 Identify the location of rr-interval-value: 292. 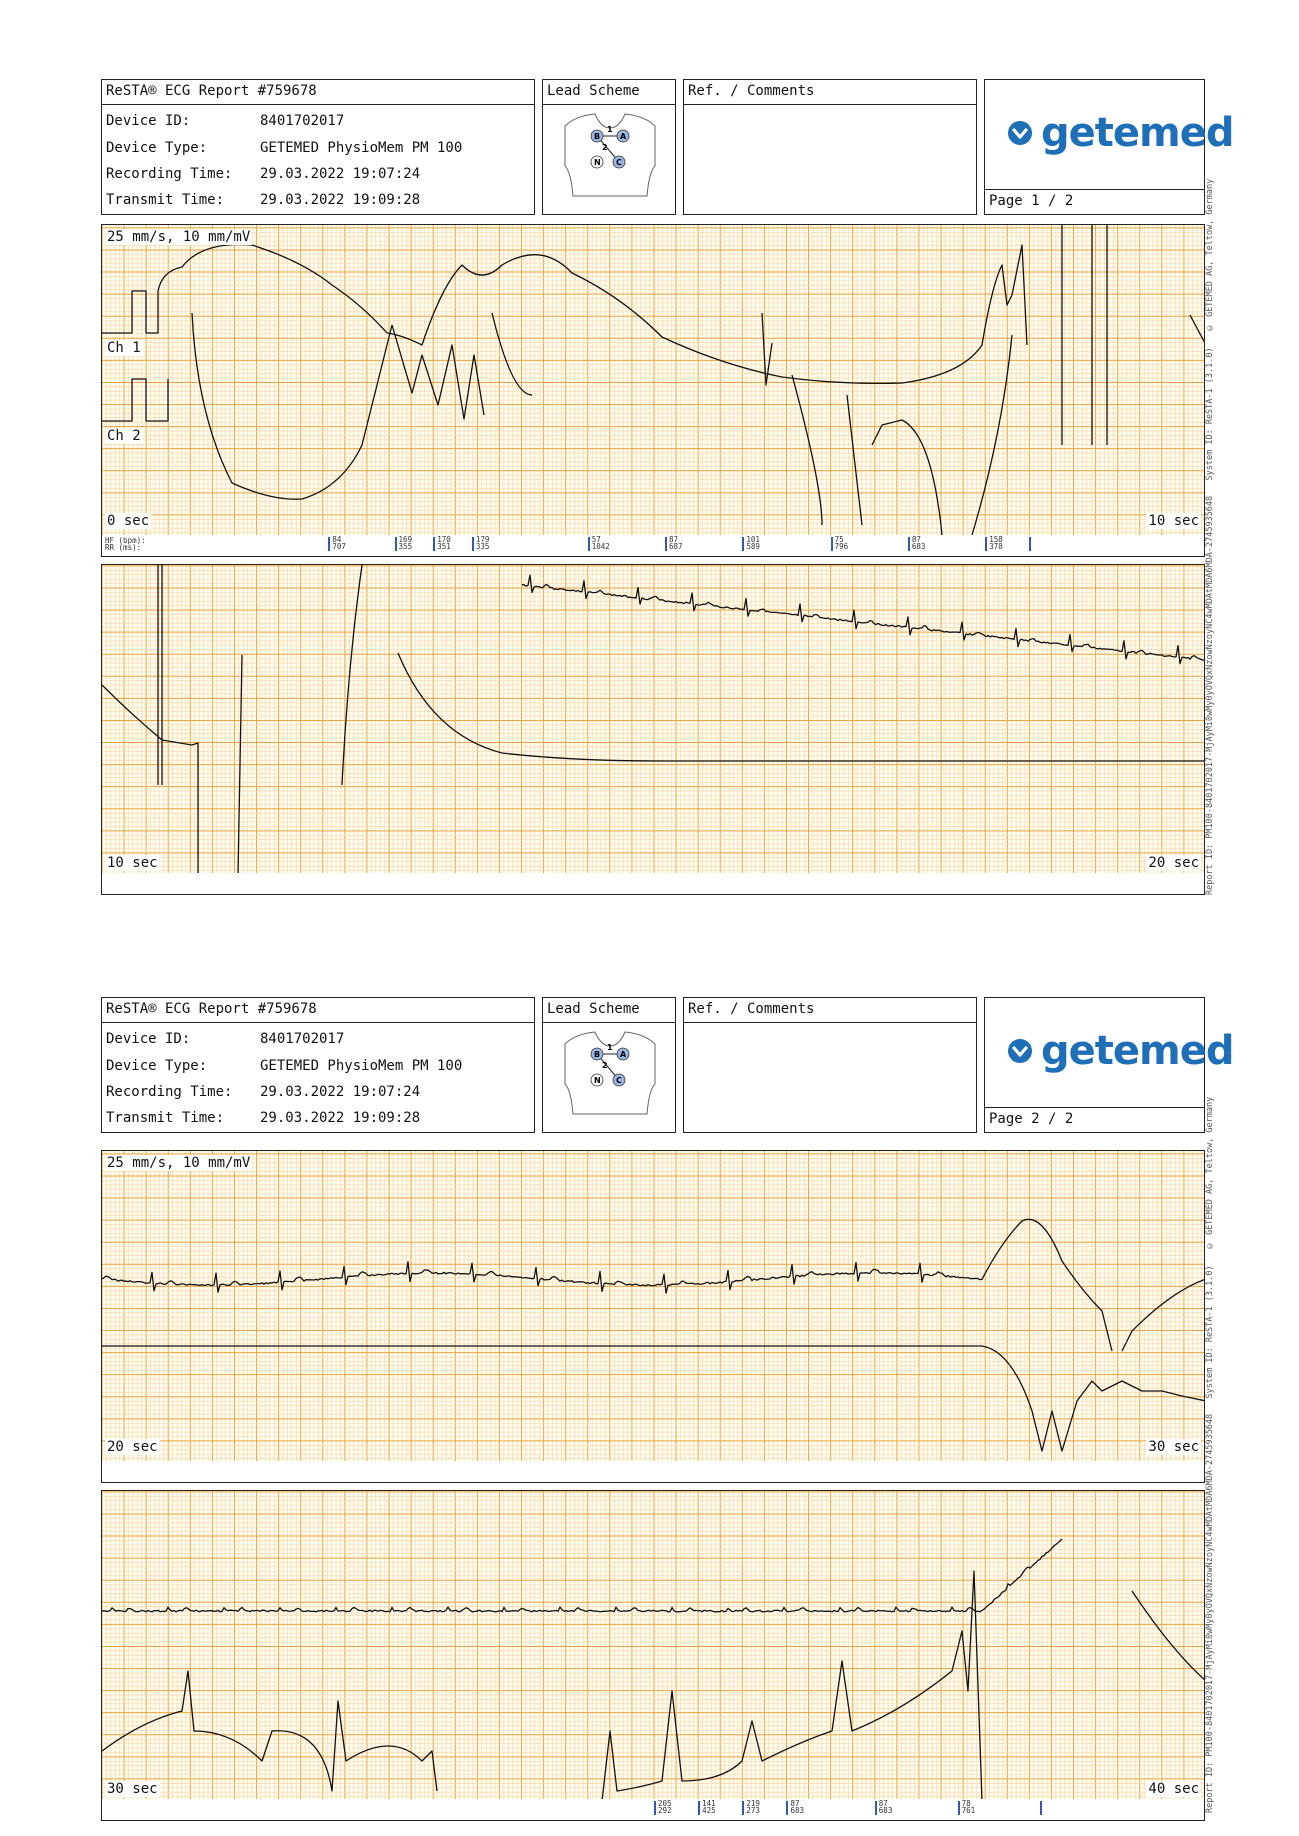
(665, 1810).